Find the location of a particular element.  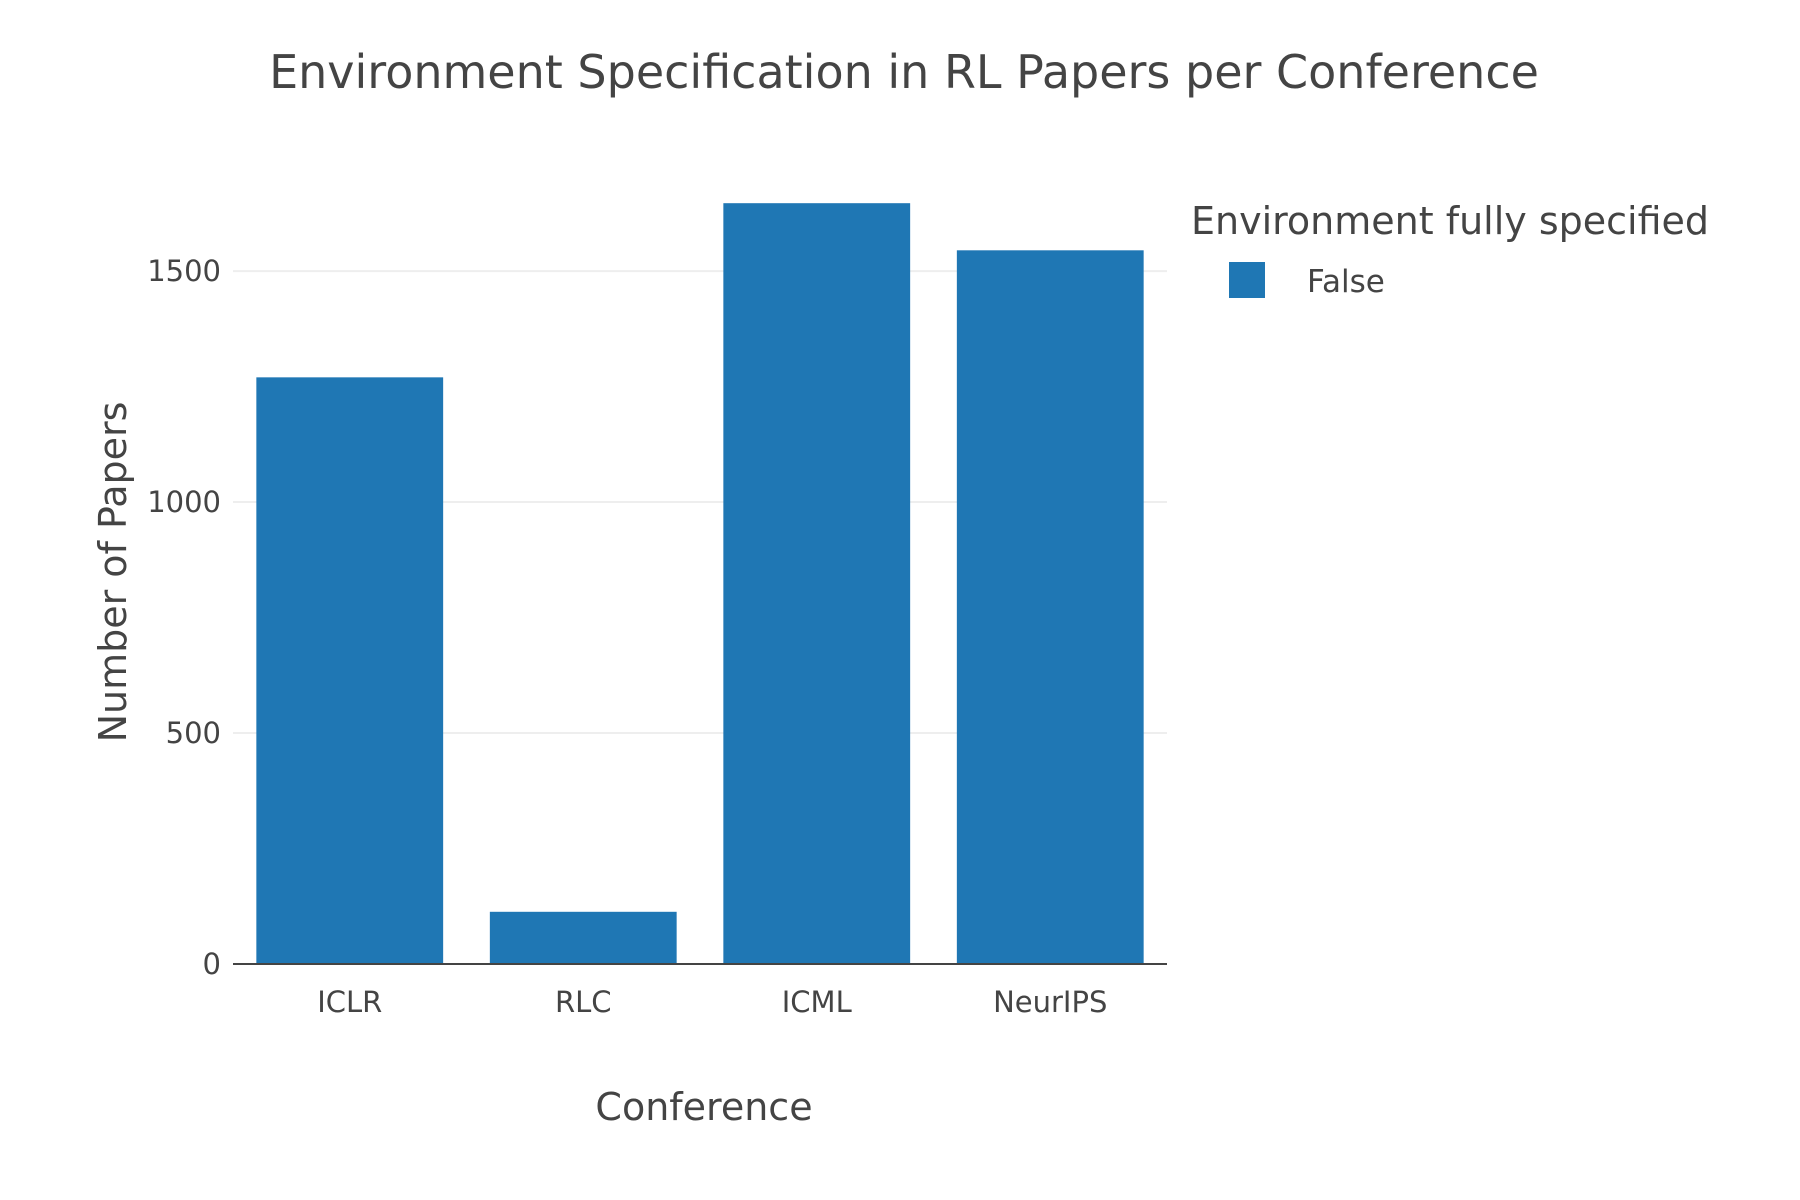

x-tick-label: RLC is located at coordinates (583, 1002).